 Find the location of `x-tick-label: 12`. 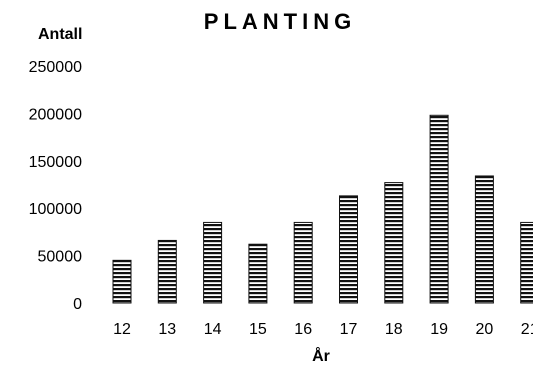

x-tick-label: 12 is located at coordinates (122, 329).